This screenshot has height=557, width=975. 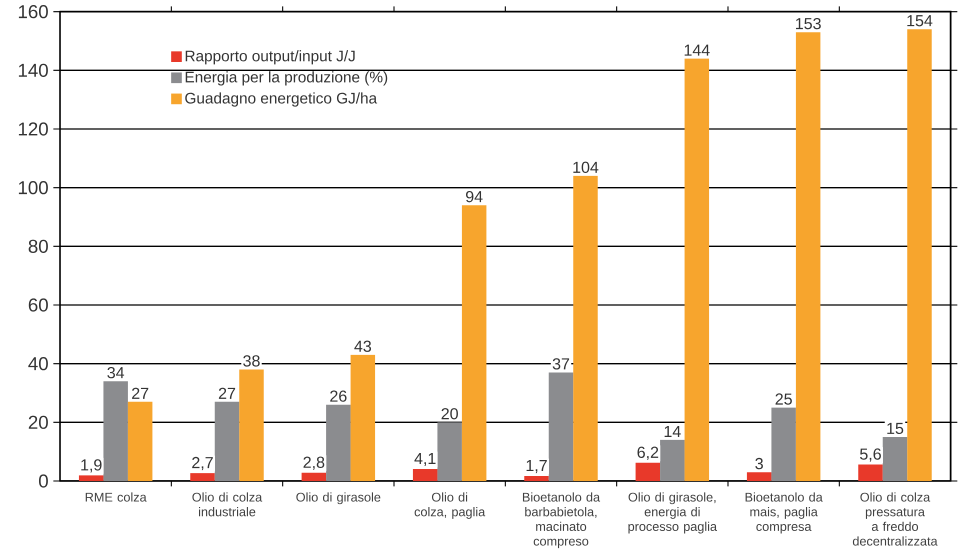 What do you see at coordinates (314, 463) in the screenshot?
I see `data-label: 2,8` at bounding box center [314, 463].